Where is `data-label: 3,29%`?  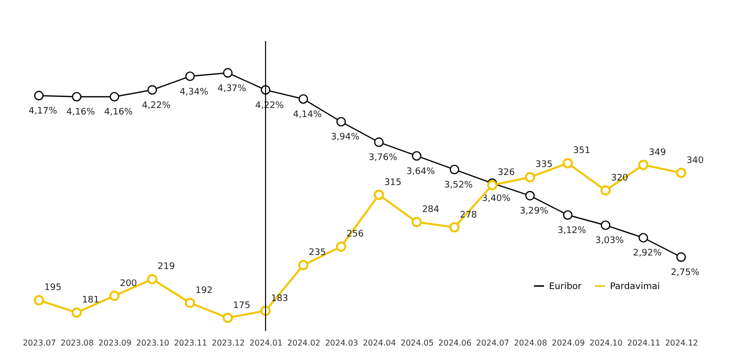
data-label: 3,29% is located at coordinates (534, 211).